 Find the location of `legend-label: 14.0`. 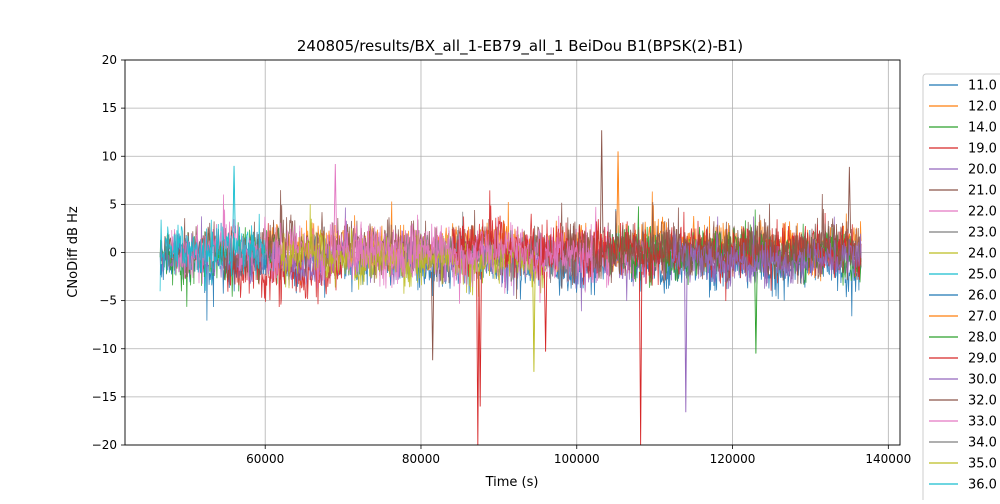

legend-label: 14.0 is located at coordinates (982, 128).